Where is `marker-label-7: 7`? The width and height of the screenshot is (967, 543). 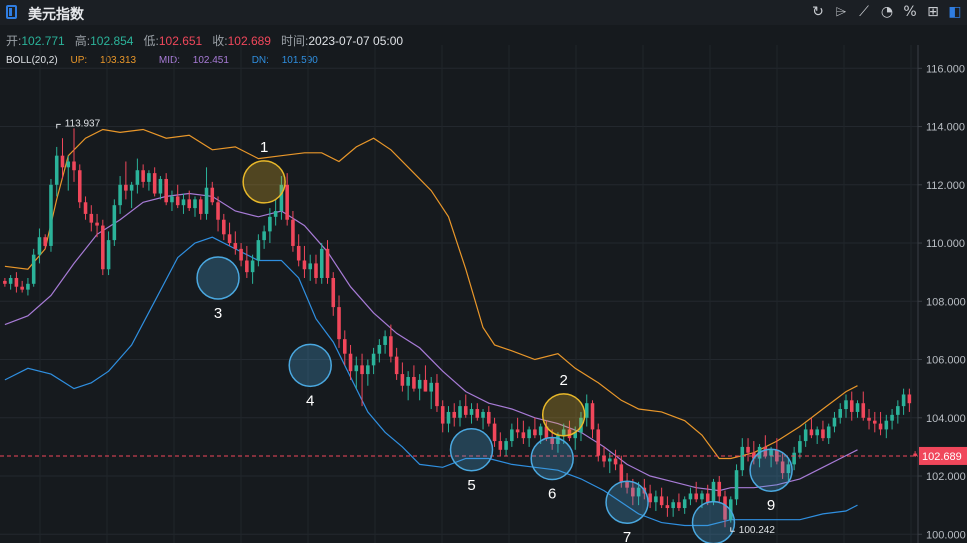
marker-label-7: 7 is located at coordinates (627, 536).